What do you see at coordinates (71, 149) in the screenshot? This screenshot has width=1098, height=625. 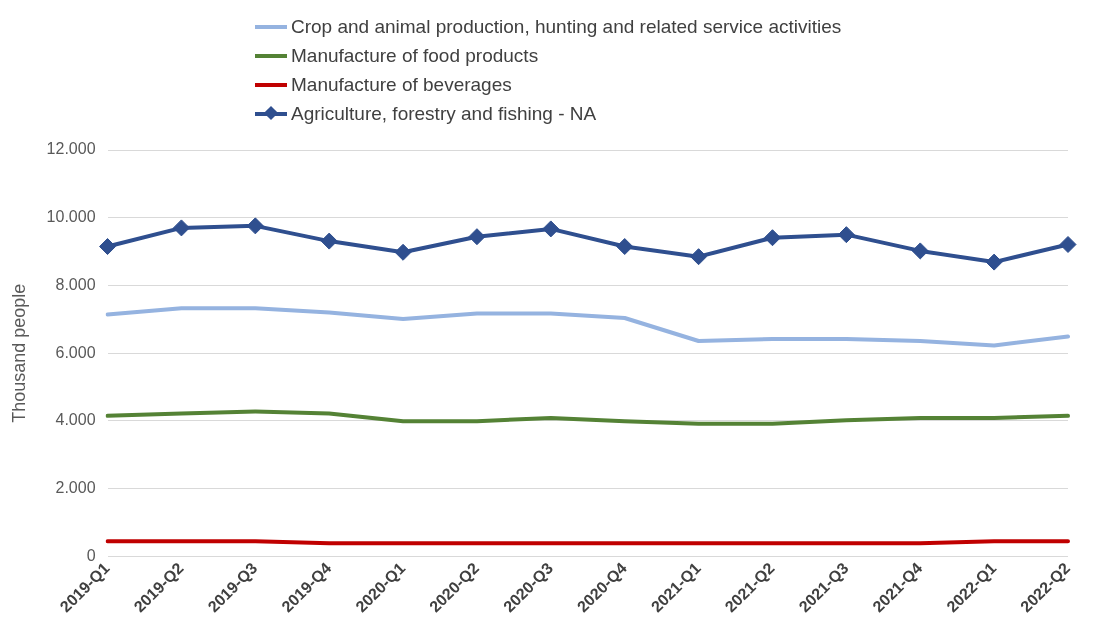 I see `y-tick-label: 12.000` at bounding box center [71, 149].